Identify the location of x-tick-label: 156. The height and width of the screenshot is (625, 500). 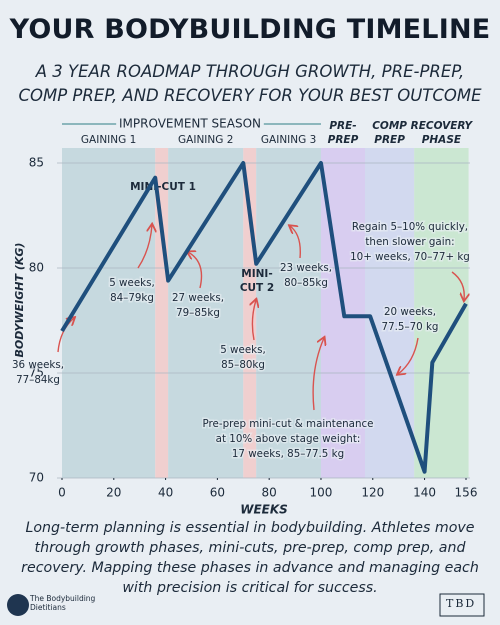
(466, 493).